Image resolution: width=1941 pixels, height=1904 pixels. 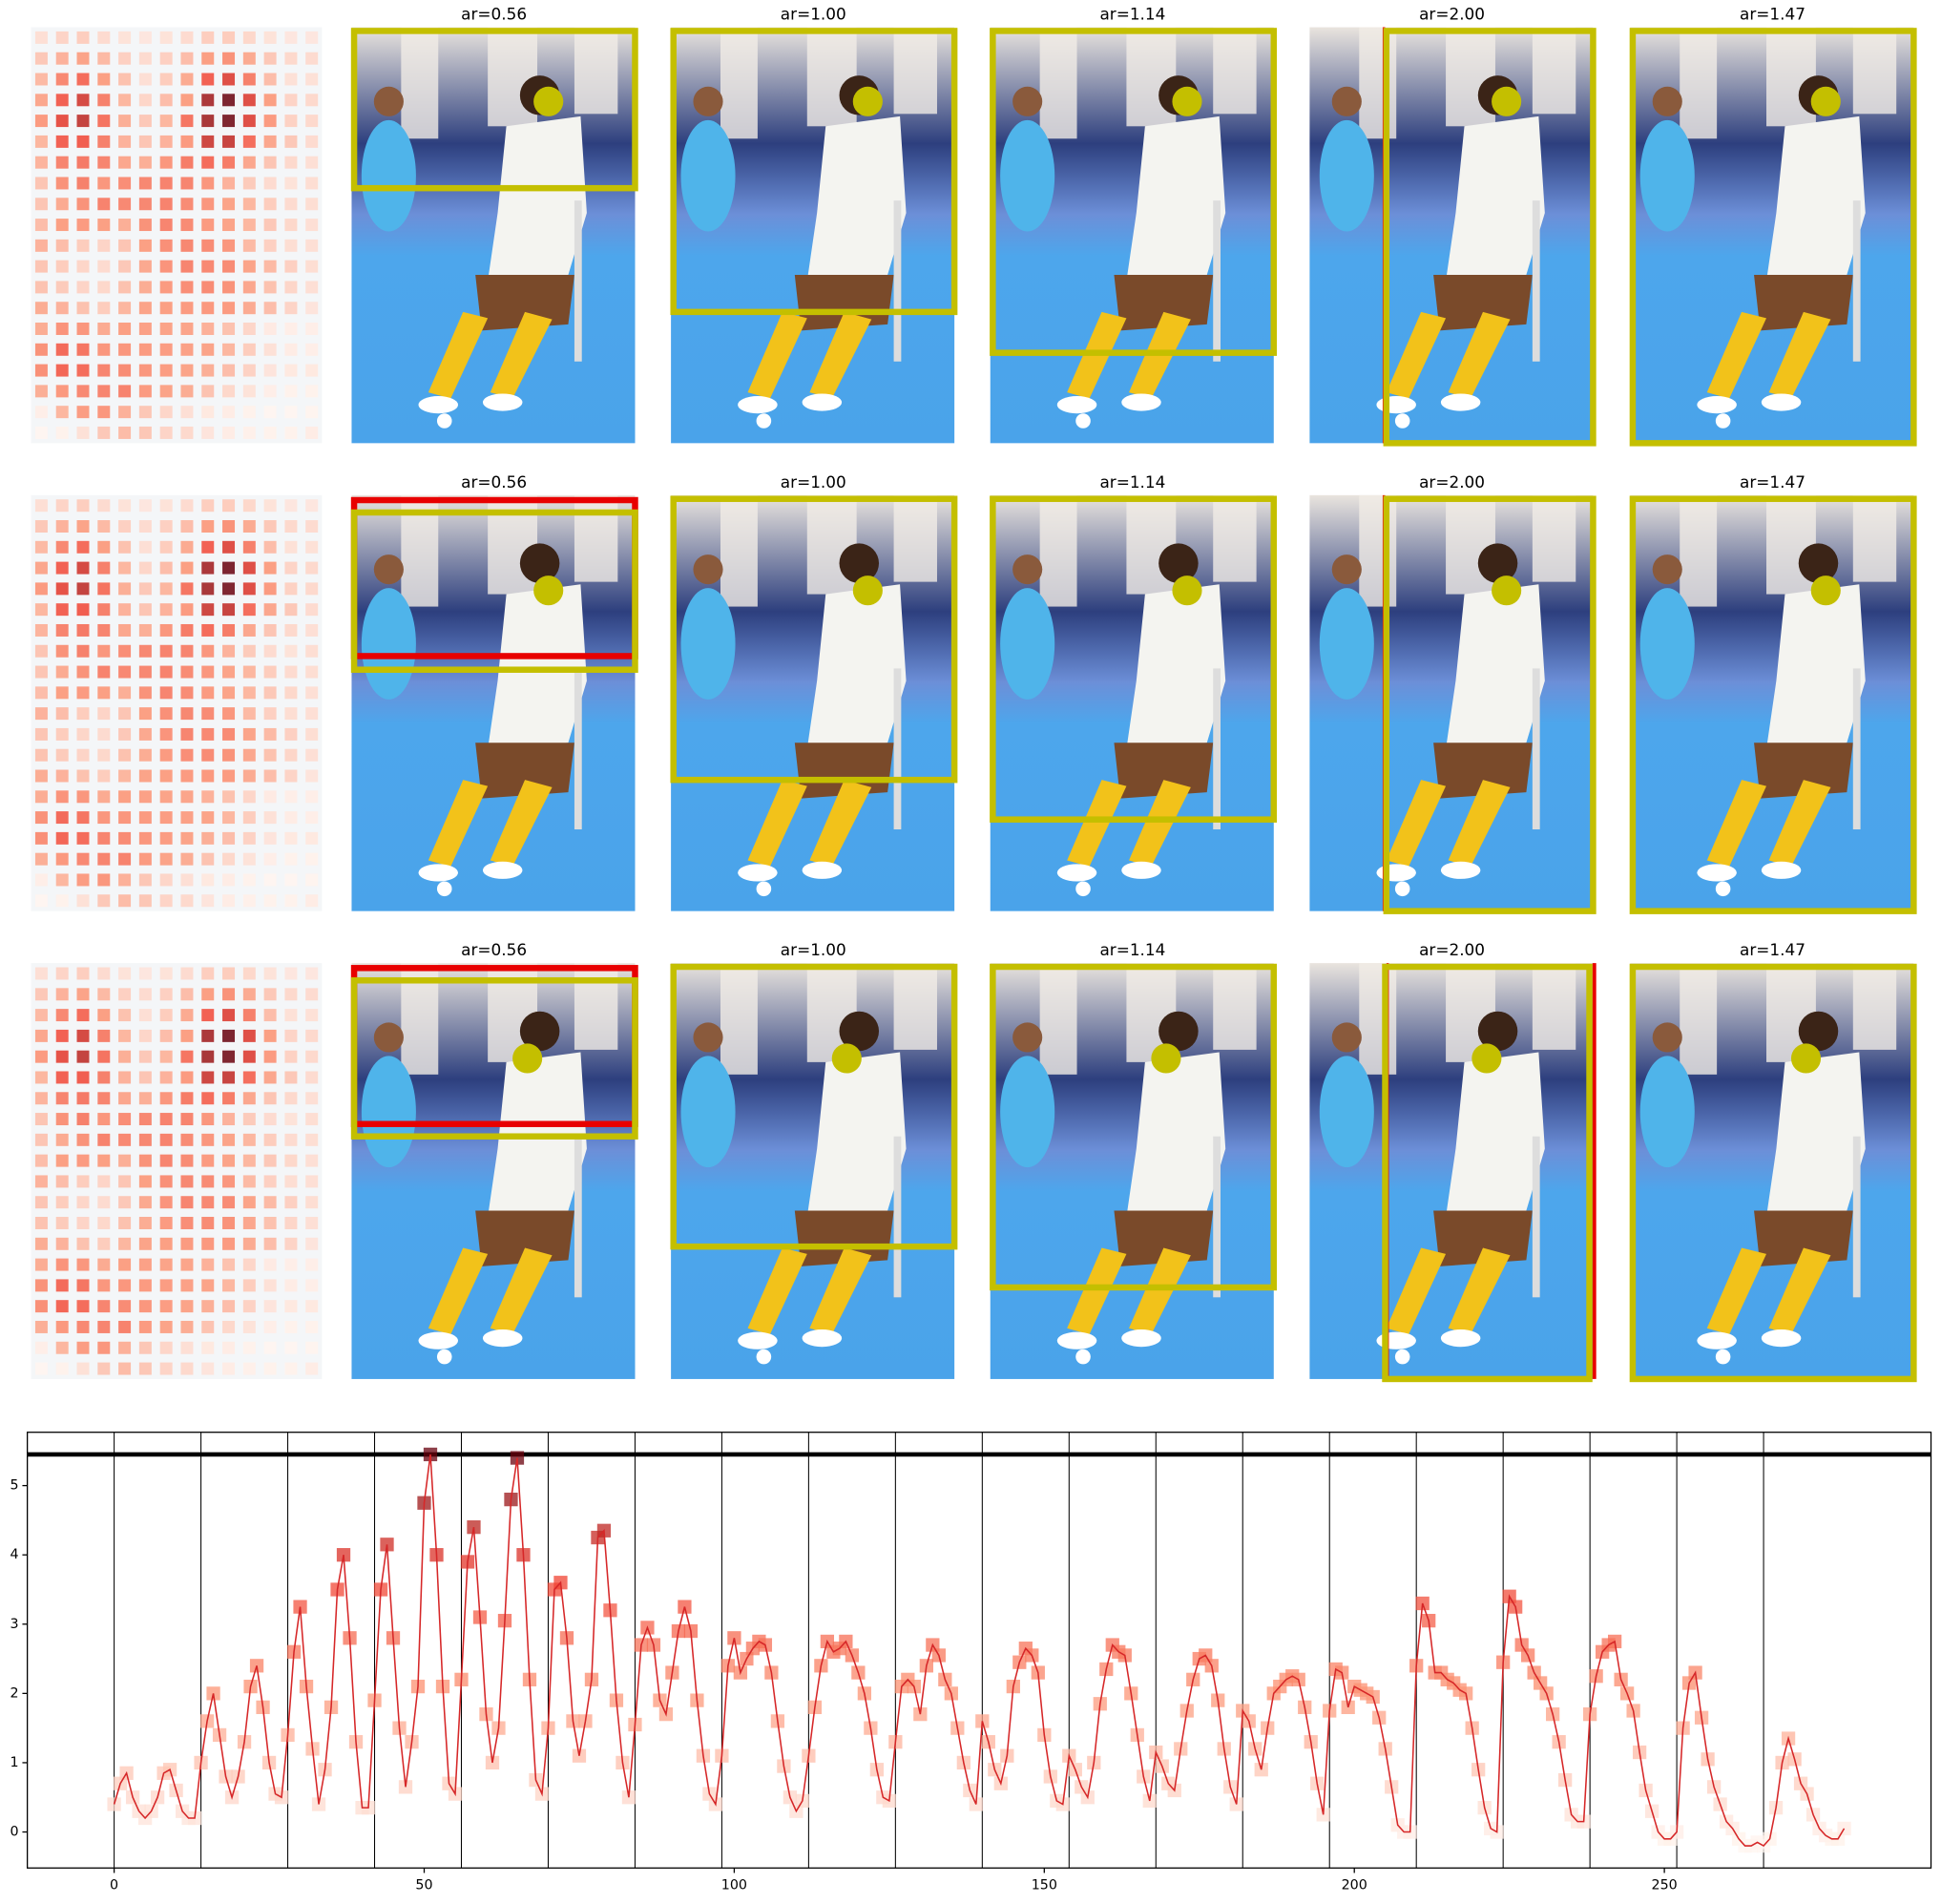 What do you see at coordinates (1166, 1058) in the screenshot?
I see `focus-point` at bounding box center [1166, 1058].